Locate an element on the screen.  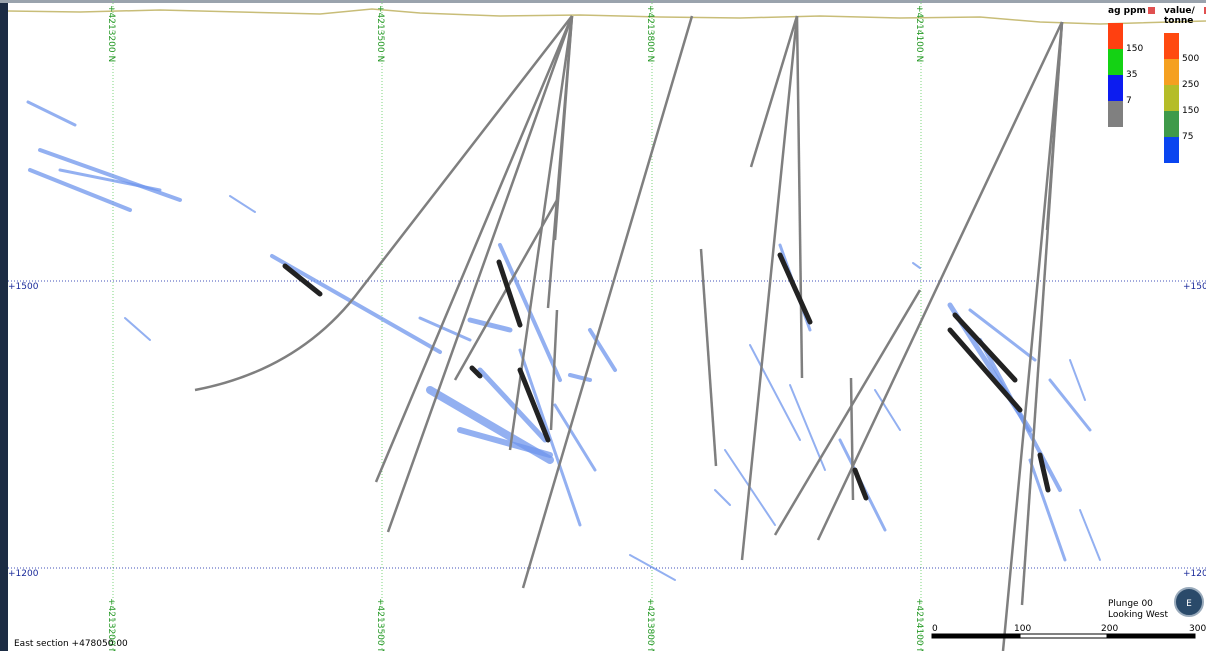
legend-label: 150 is located at coordinates (1190, 111).